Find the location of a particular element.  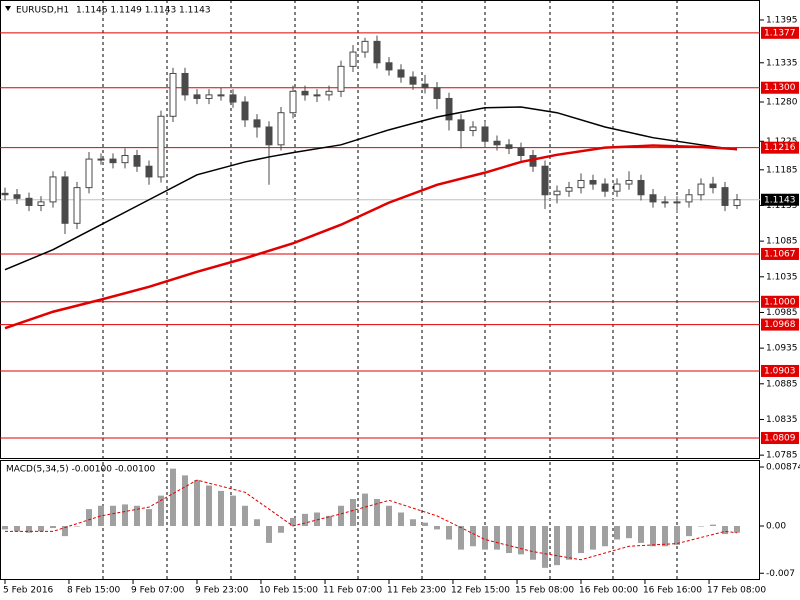

x-tick-label: 9 Feb 07:00 is located at coordinates (158, 591).